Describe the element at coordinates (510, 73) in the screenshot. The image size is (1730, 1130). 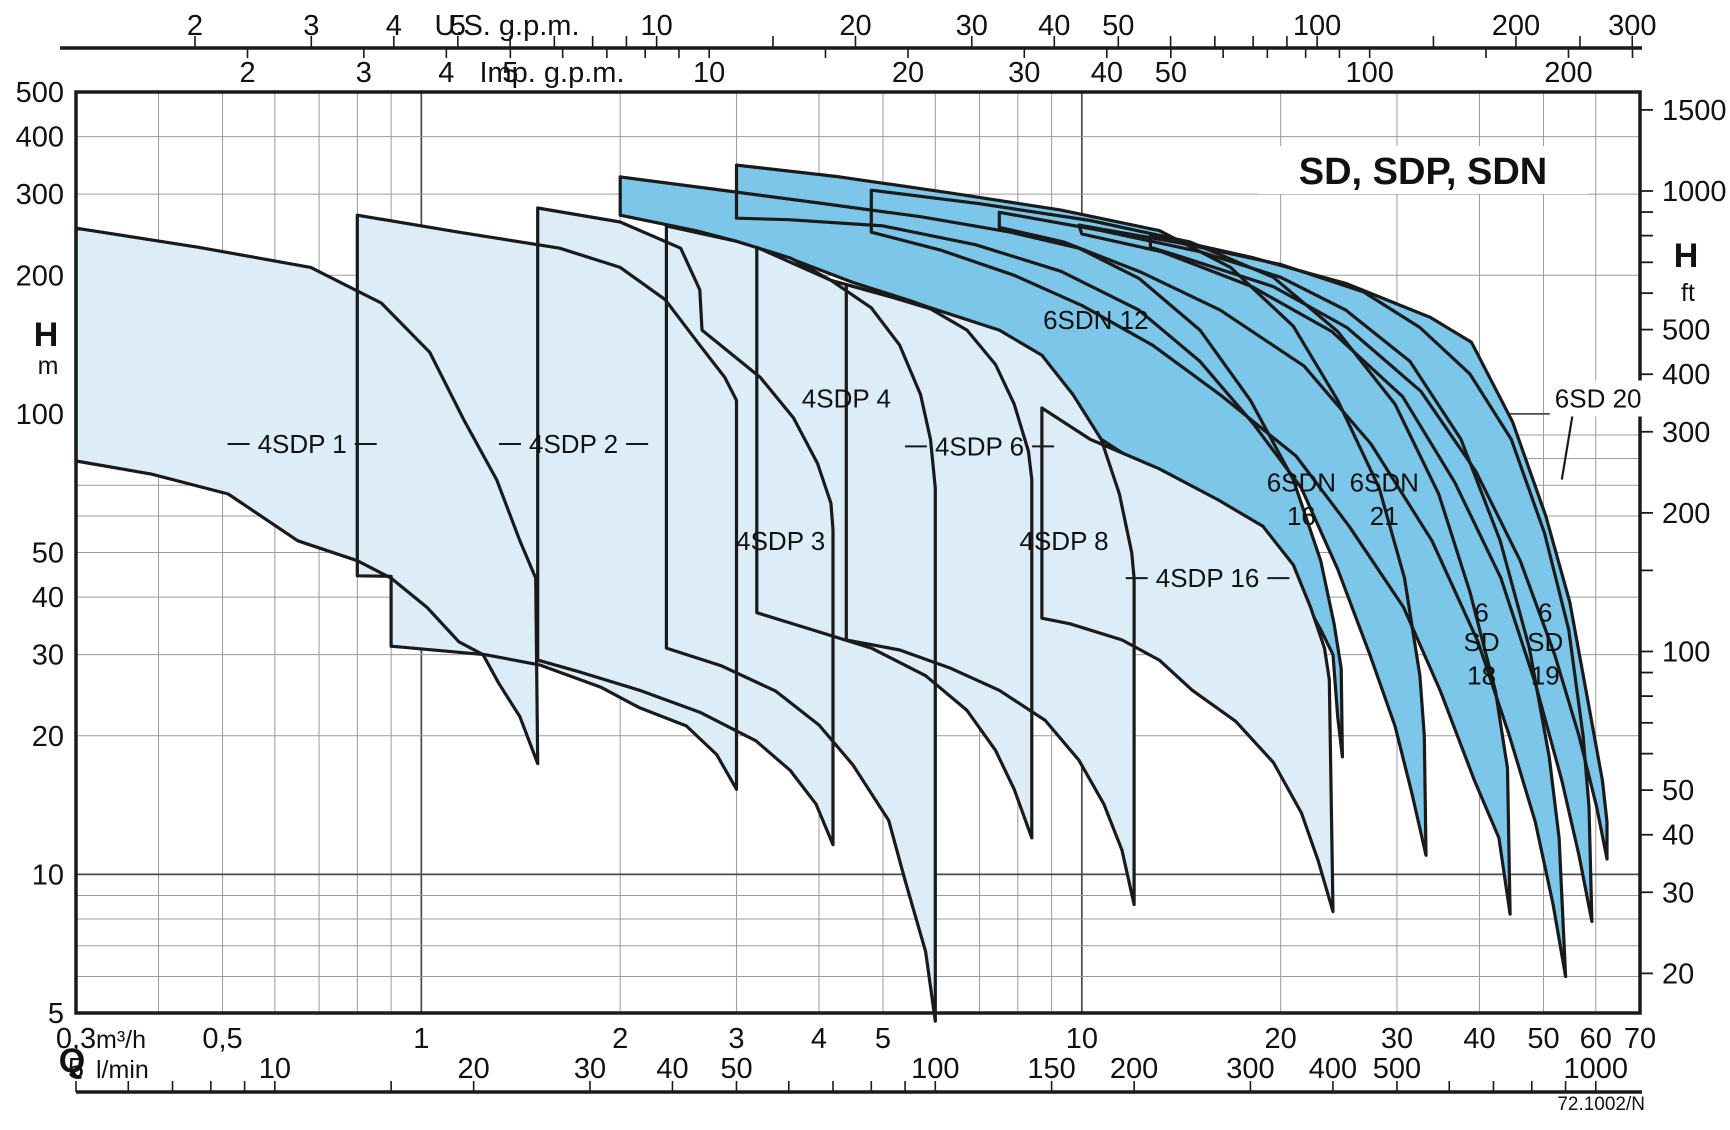
I see `imp-gpm-tick-label: 5` at that location.